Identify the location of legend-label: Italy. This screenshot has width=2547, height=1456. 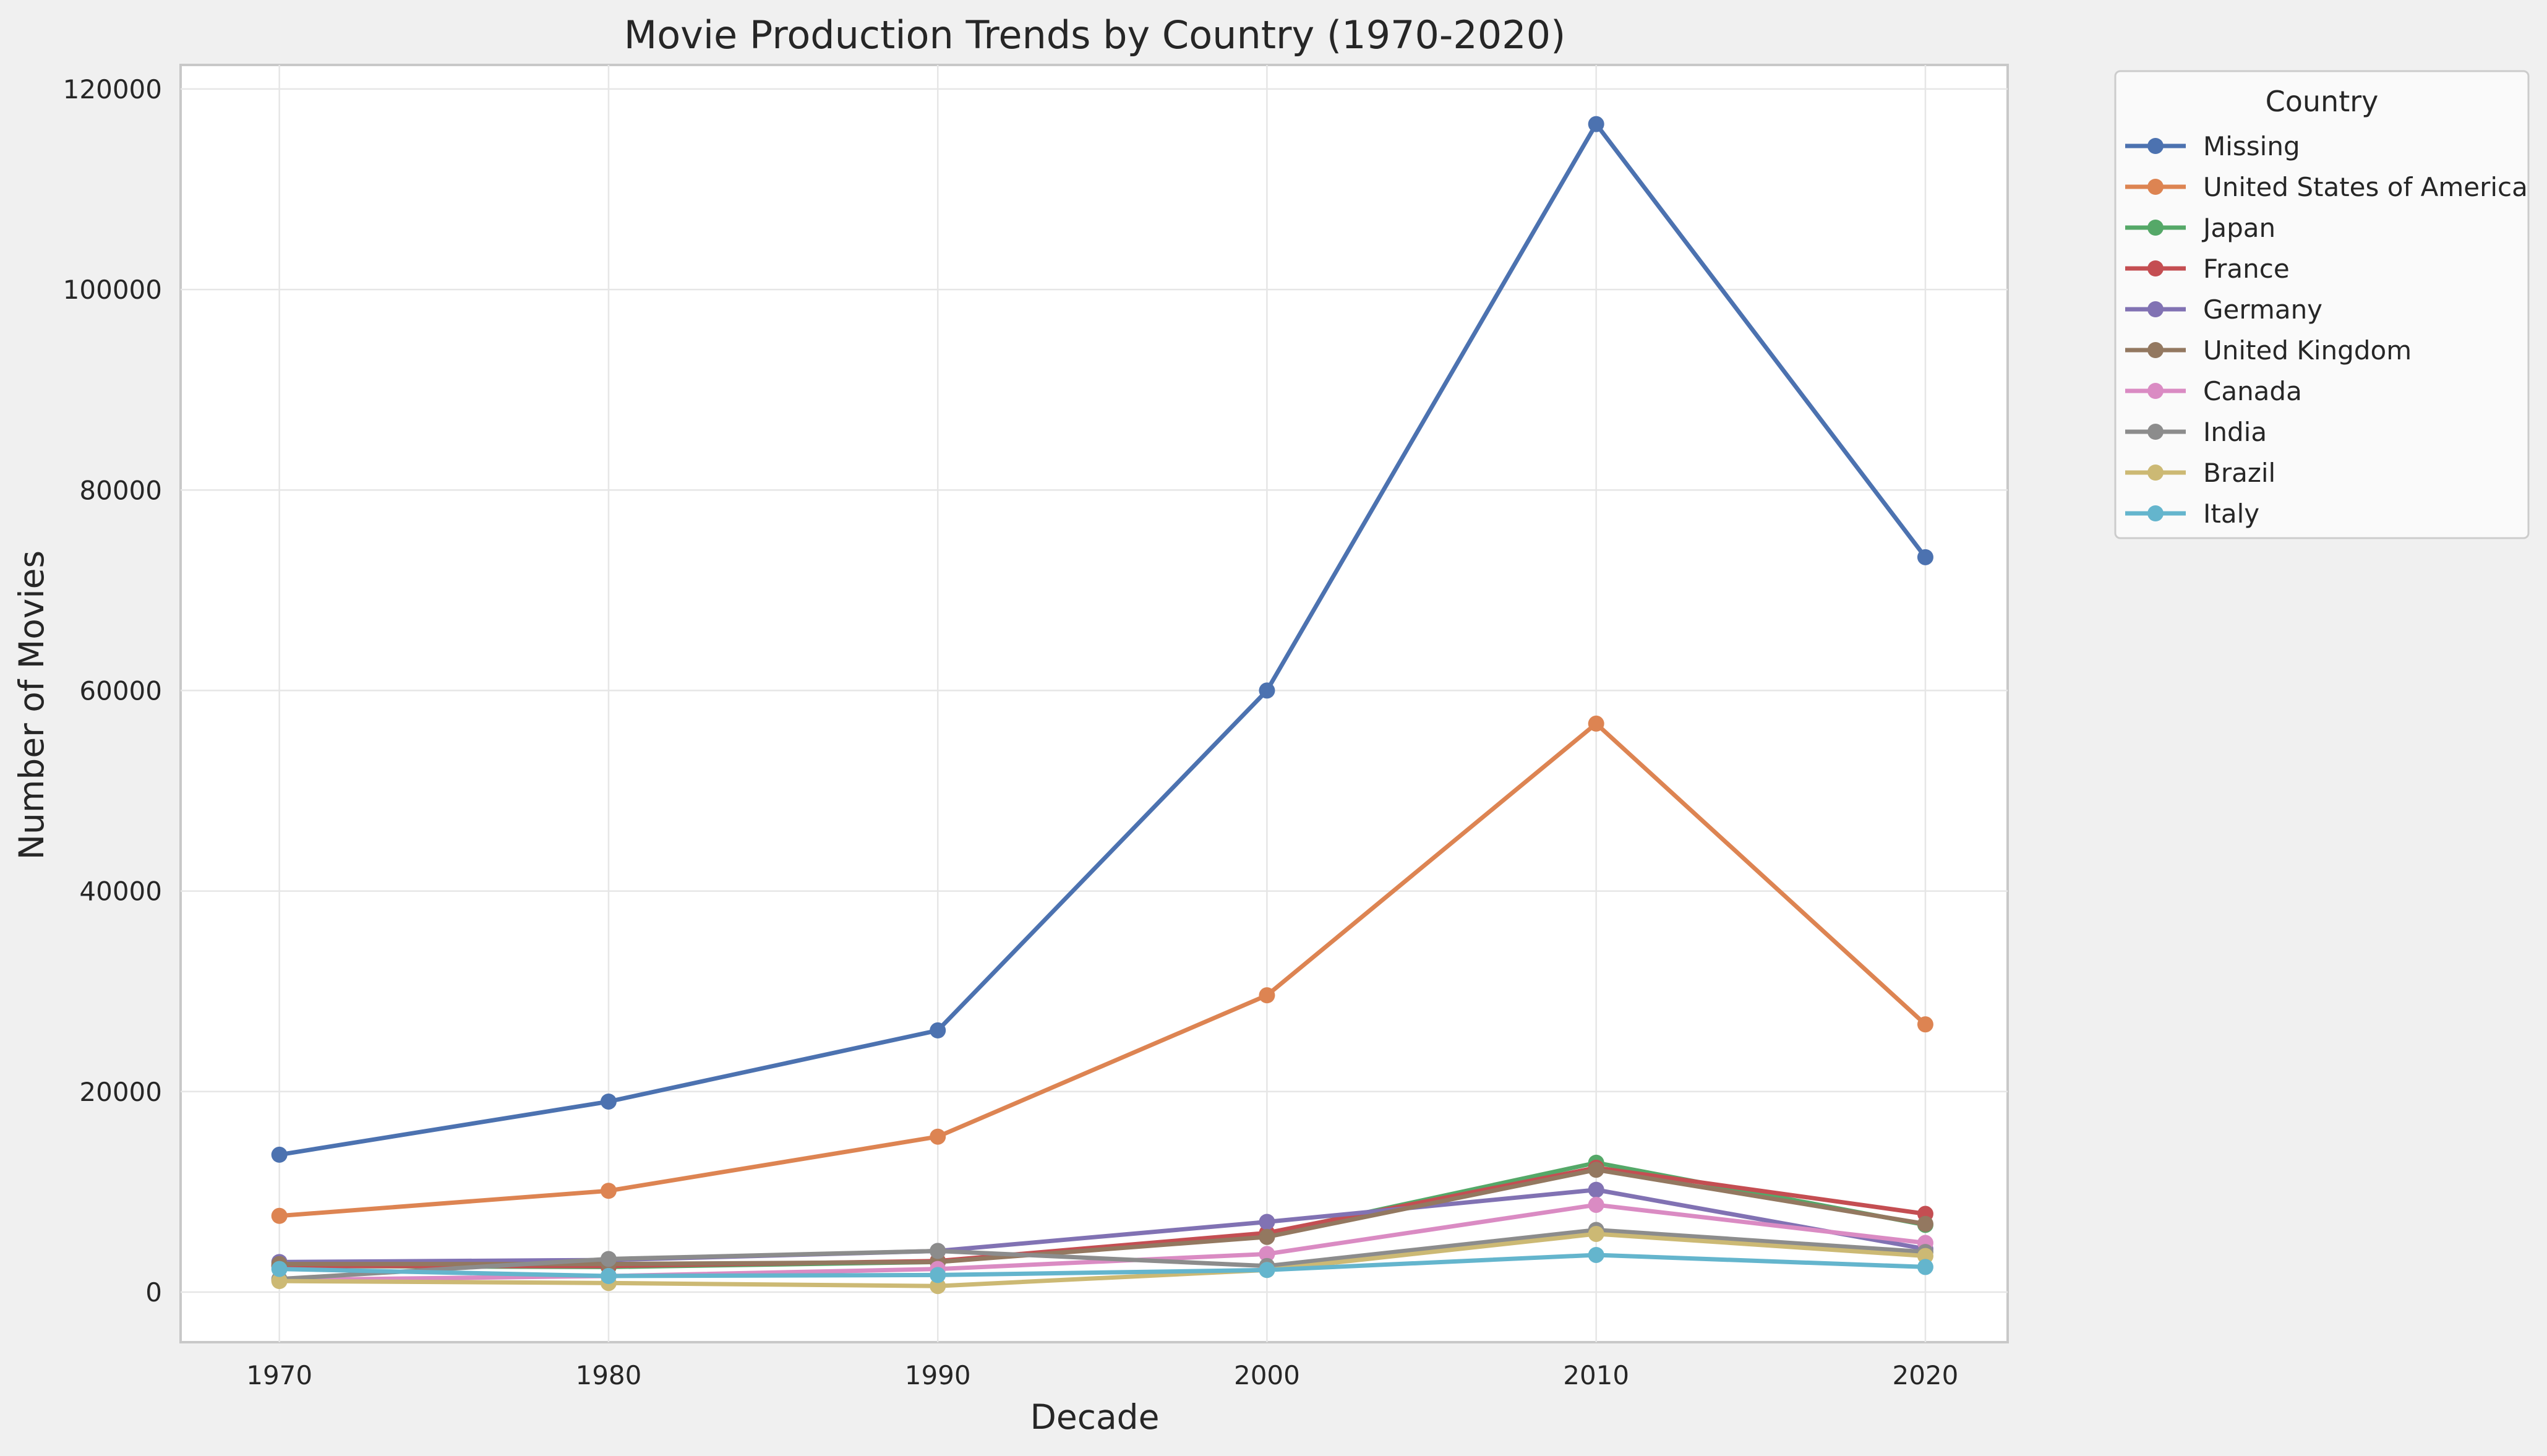
(2231, 514).